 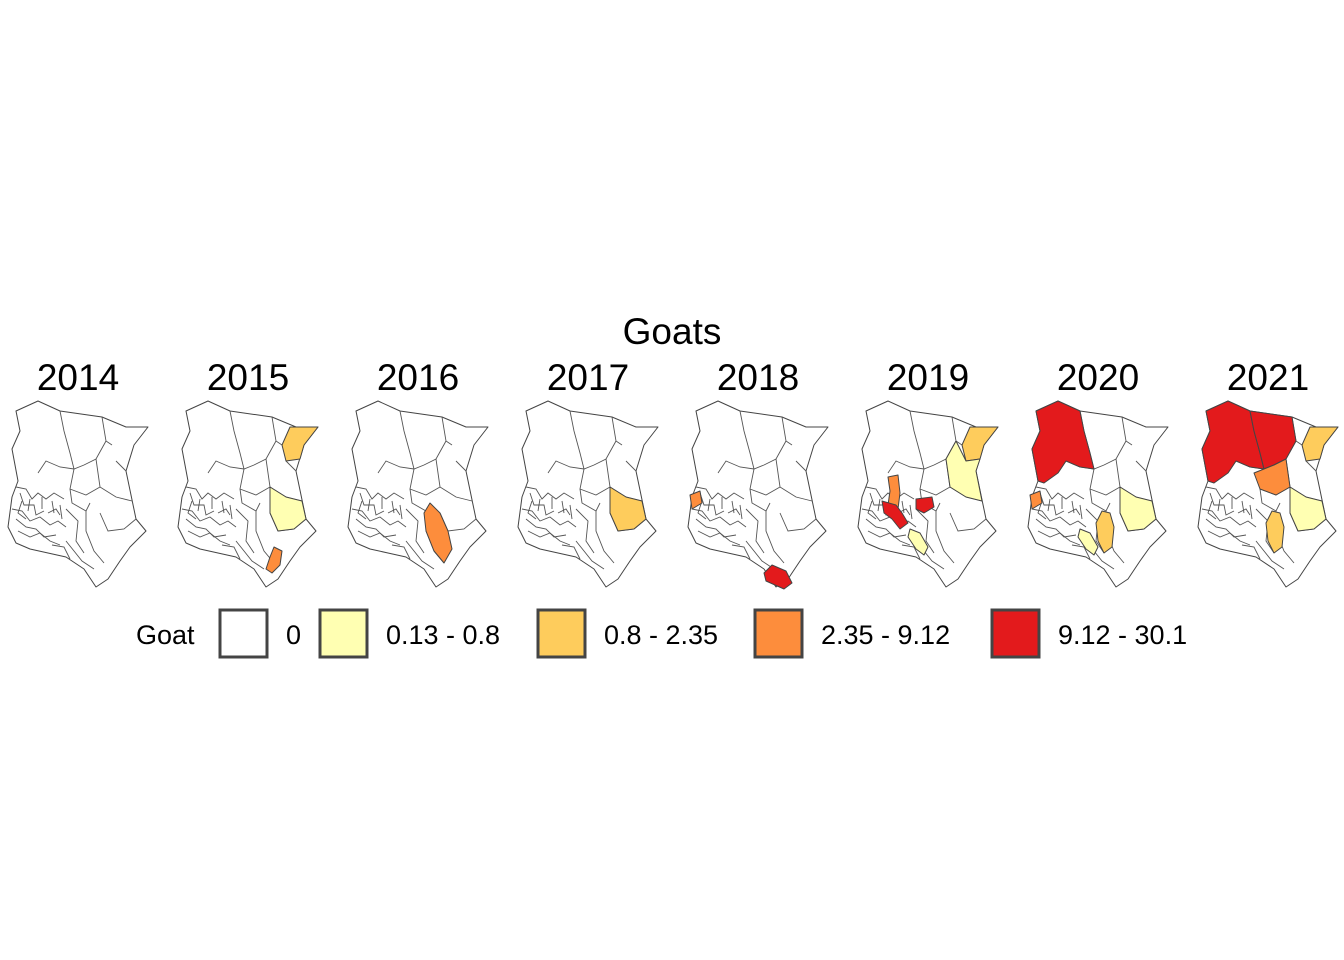 What do you see at coordinates (1063, 442) in the screenshot?
I see `county-turkana` at bounding box center [1063, 442].